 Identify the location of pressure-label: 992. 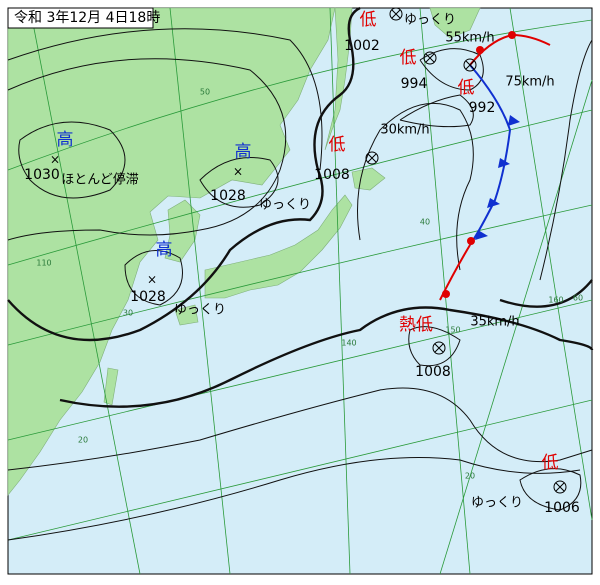
(482, 108).